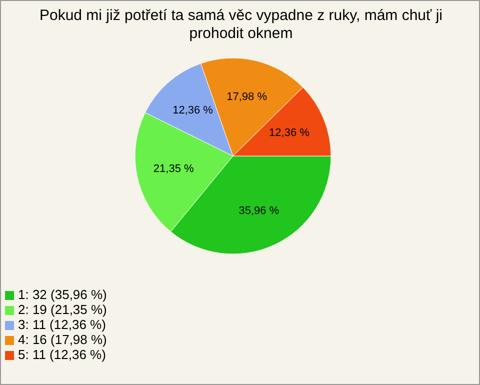  What do you see at coordinates (62, 309) in the screenshot?
I see `legend-label: 2: 19 (21,35 %)` at bounding box center [62, 309].